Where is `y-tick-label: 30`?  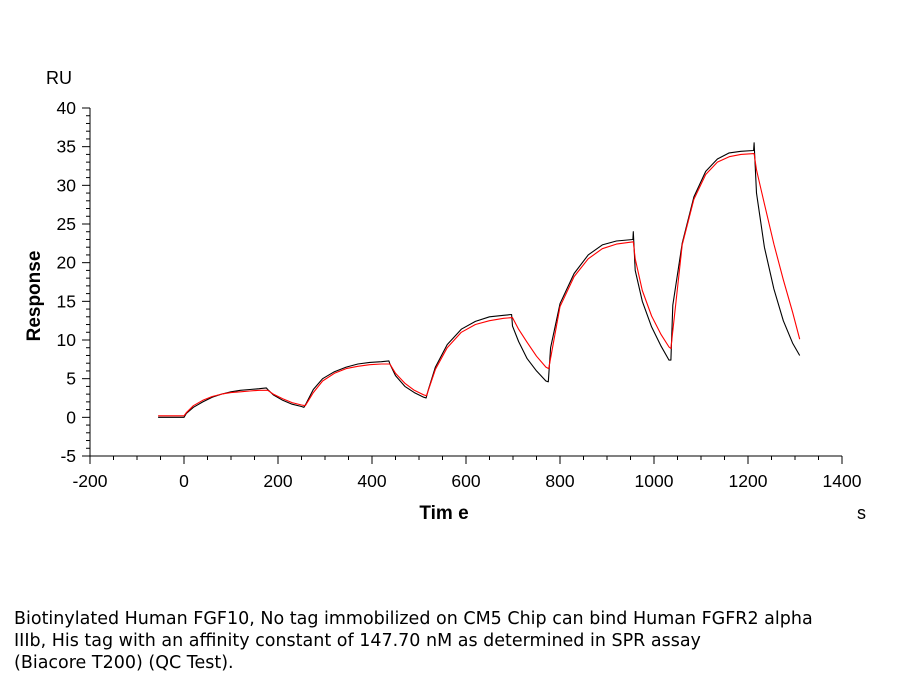
y-tick-label: 30 is located at coordinates (67, 185).